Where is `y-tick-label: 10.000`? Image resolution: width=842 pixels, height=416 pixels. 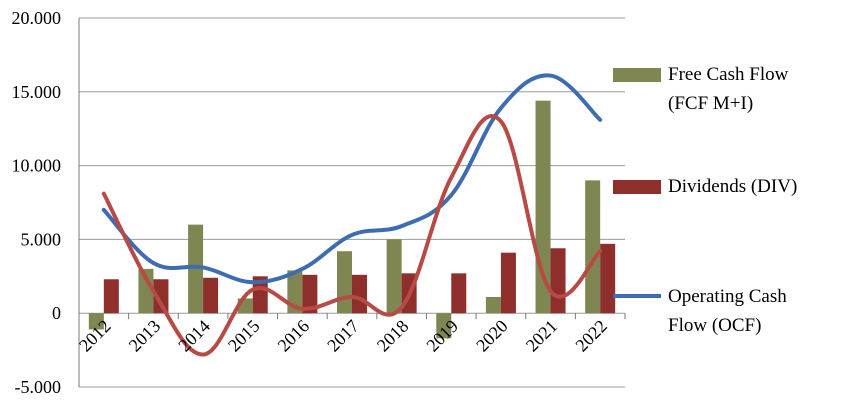 y-tick-label: 10.000 is located at coordinates (37, 166).